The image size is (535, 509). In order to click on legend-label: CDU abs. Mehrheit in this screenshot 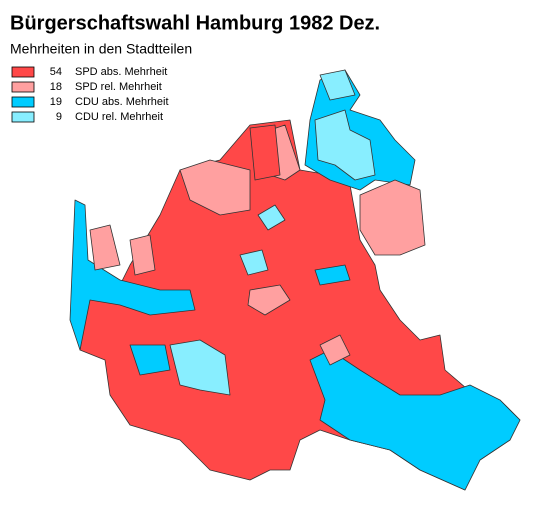, I will do `click(122, 102)`.